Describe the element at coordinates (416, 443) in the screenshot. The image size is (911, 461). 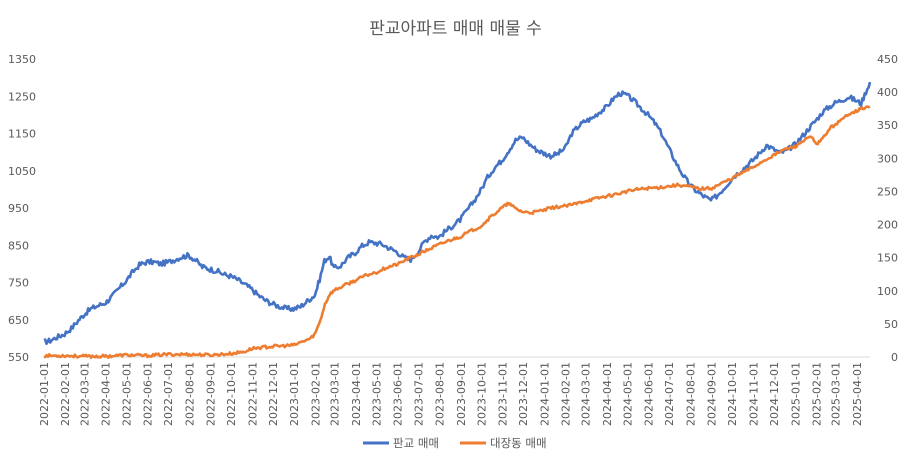
I see `legend-label: 판교 매매` at that location.